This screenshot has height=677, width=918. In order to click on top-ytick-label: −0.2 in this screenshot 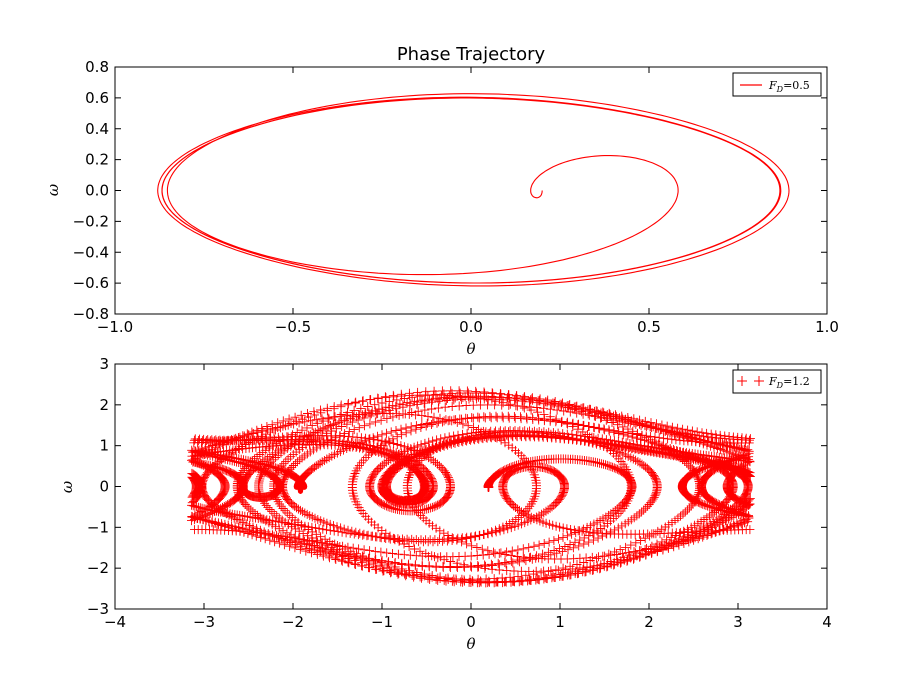, I will do `click(91, 221)`.